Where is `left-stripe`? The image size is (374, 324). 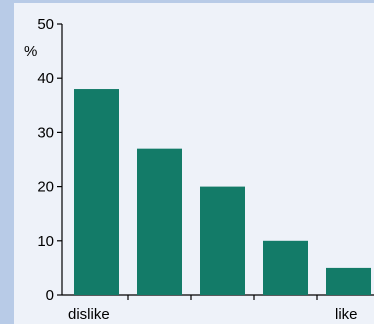 left-stripe is located at coordinates (7, 162).